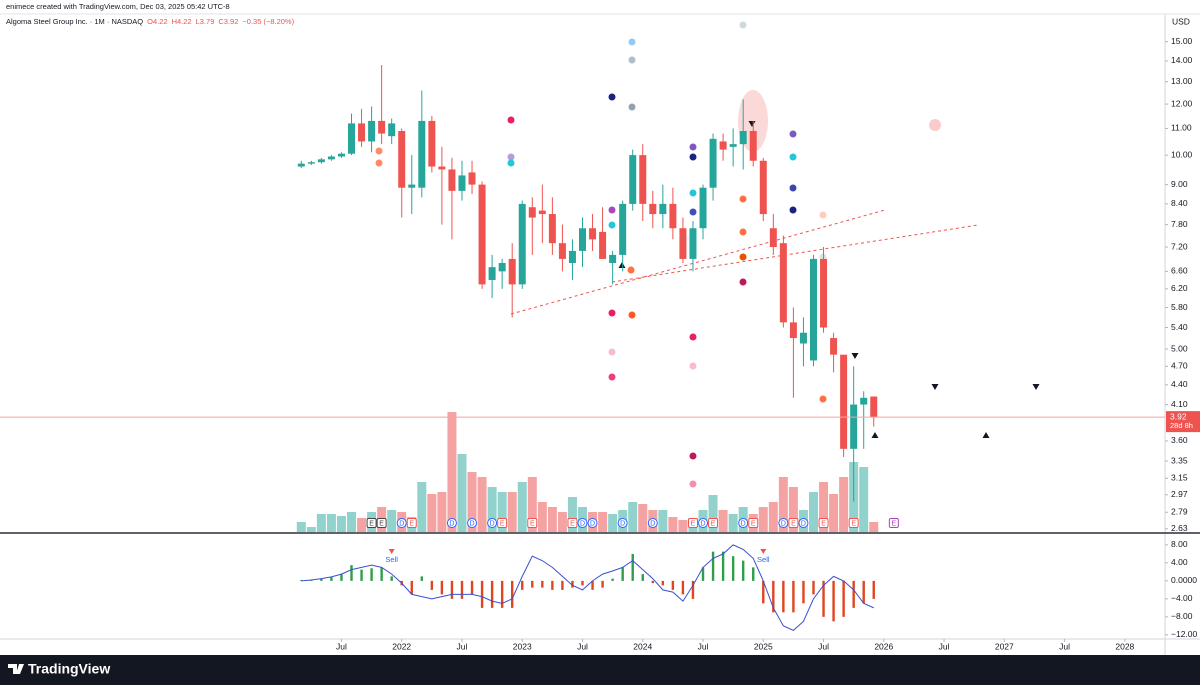 The image size is (1200, 685). I want to click on oscillator-line, so click(587, 587).